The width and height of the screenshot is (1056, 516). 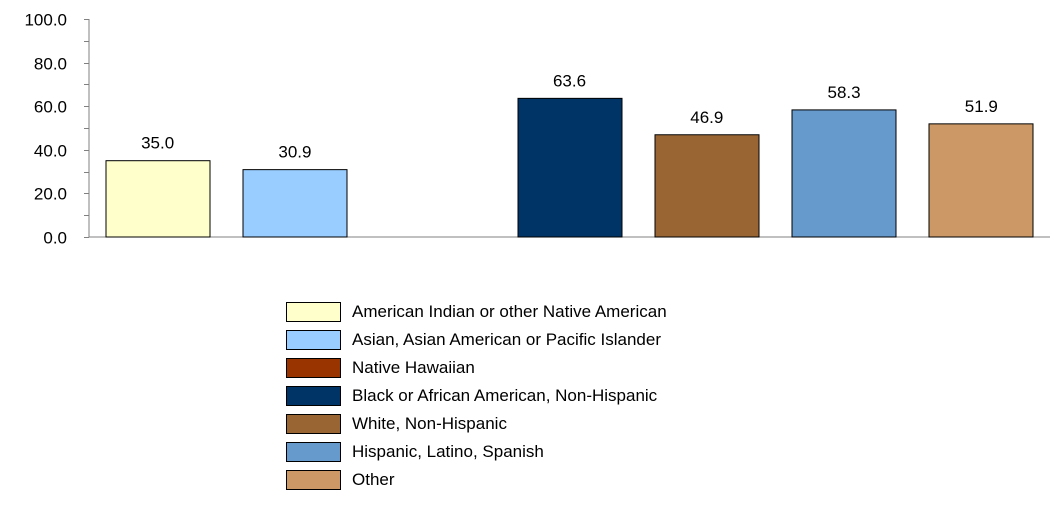 What do you see at coordinates (45, 20) in the screenshot?
I see `y-tick-label: 100.0` at bounding box center [45, 20].